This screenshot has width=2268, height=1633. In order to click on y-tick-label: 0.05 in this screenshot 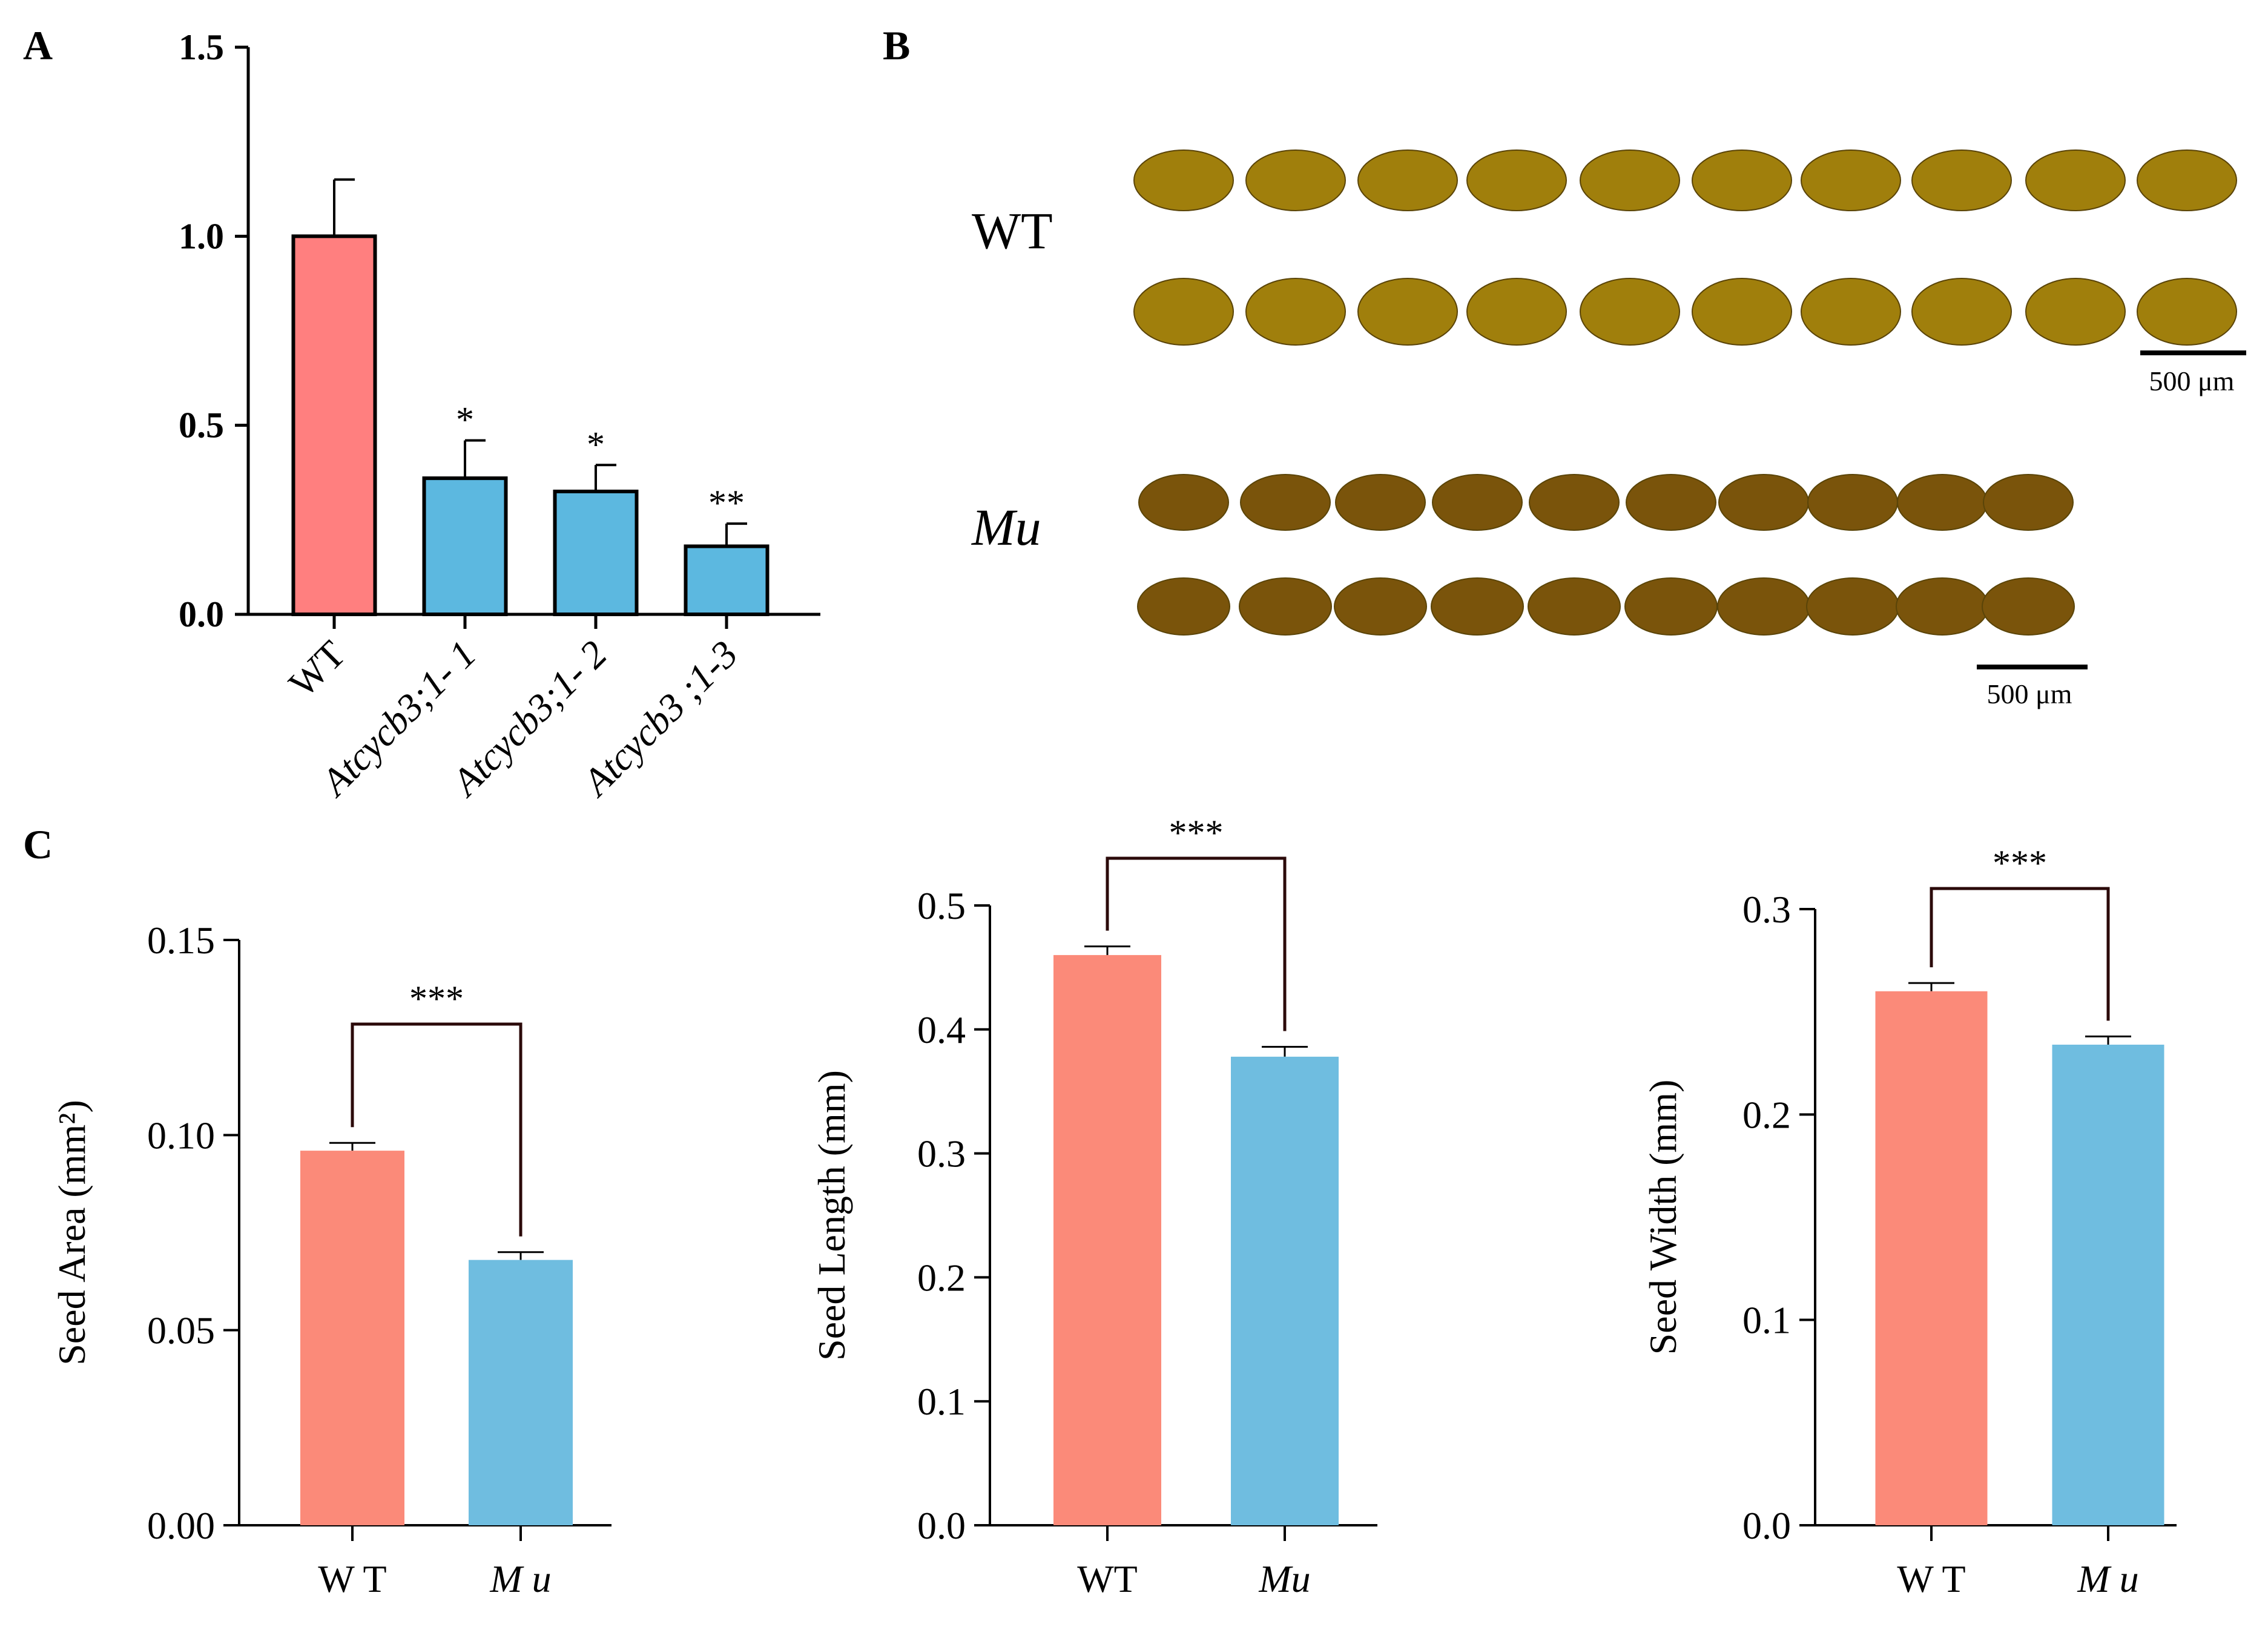, I will do `click(181, 1330)`.